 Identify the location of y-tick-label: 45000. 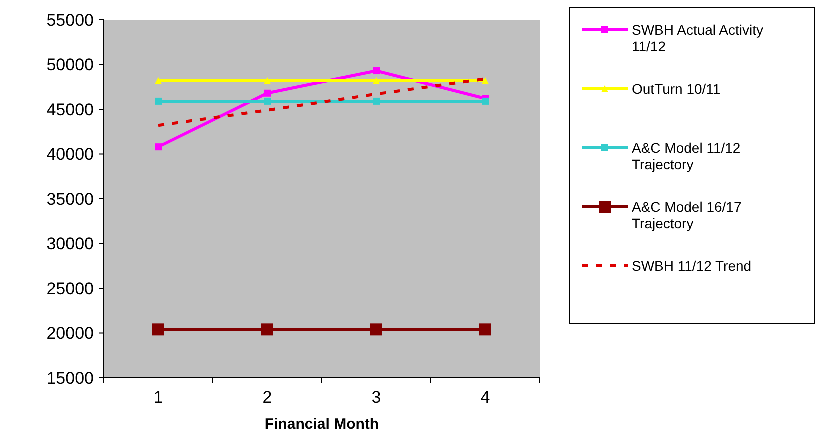
(70, 110).